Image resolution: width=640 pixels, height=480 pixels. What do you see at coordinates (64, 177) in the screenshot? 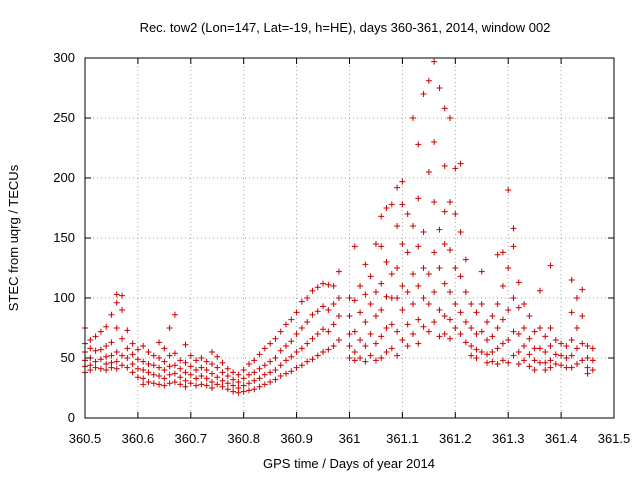
I see `y-tick-label: 200` at bounding box center [64, 177].